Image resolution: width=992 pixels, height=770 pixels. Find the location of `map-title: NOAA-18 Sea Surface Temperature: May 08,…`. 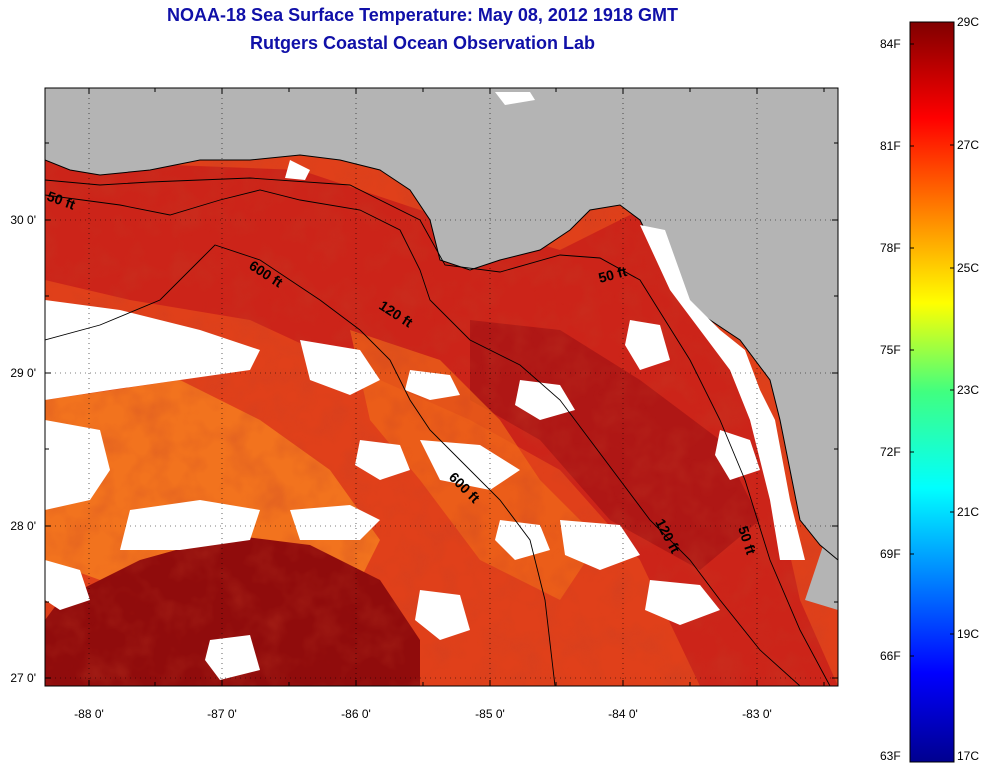

map-title: NOAA-18 Sea Surface Temperature: May 08,… is located at coordinates (422, 15).